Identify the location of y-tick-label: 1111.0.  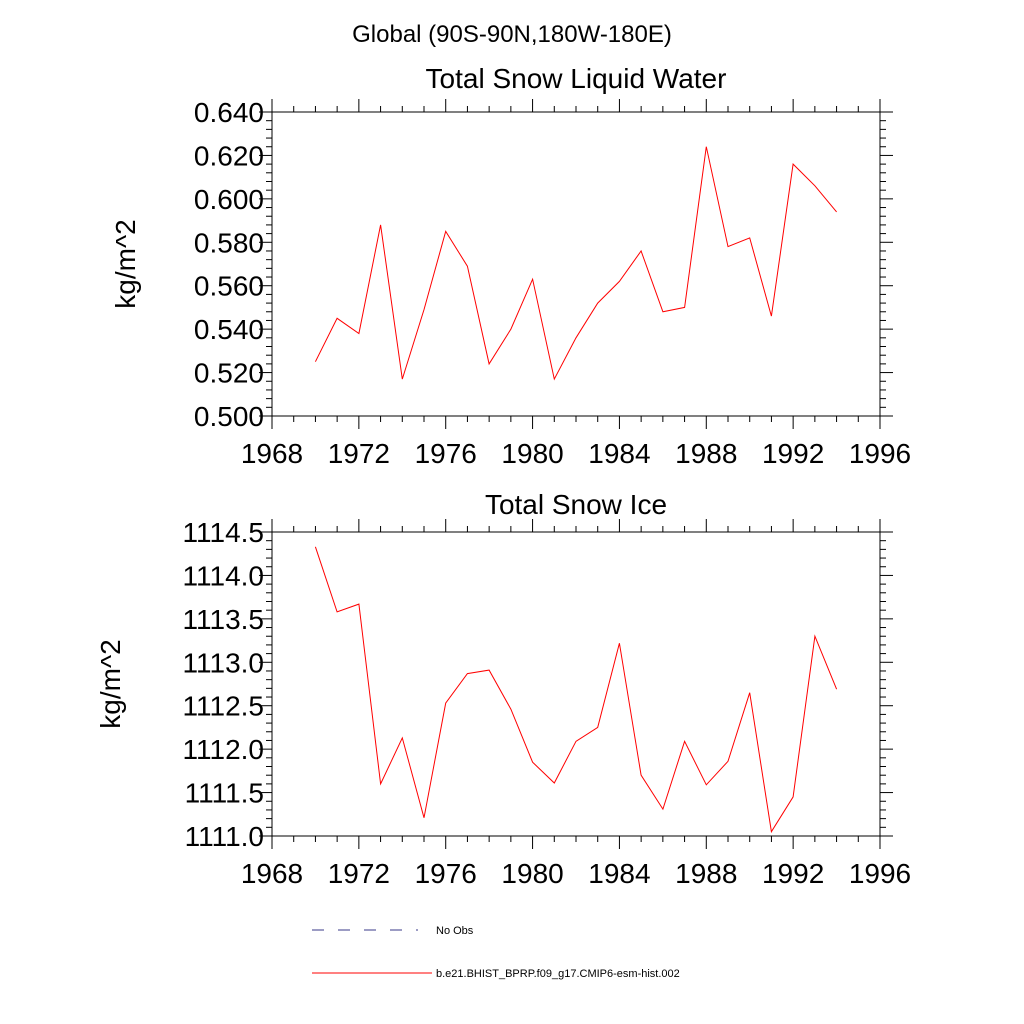
(224, 836).